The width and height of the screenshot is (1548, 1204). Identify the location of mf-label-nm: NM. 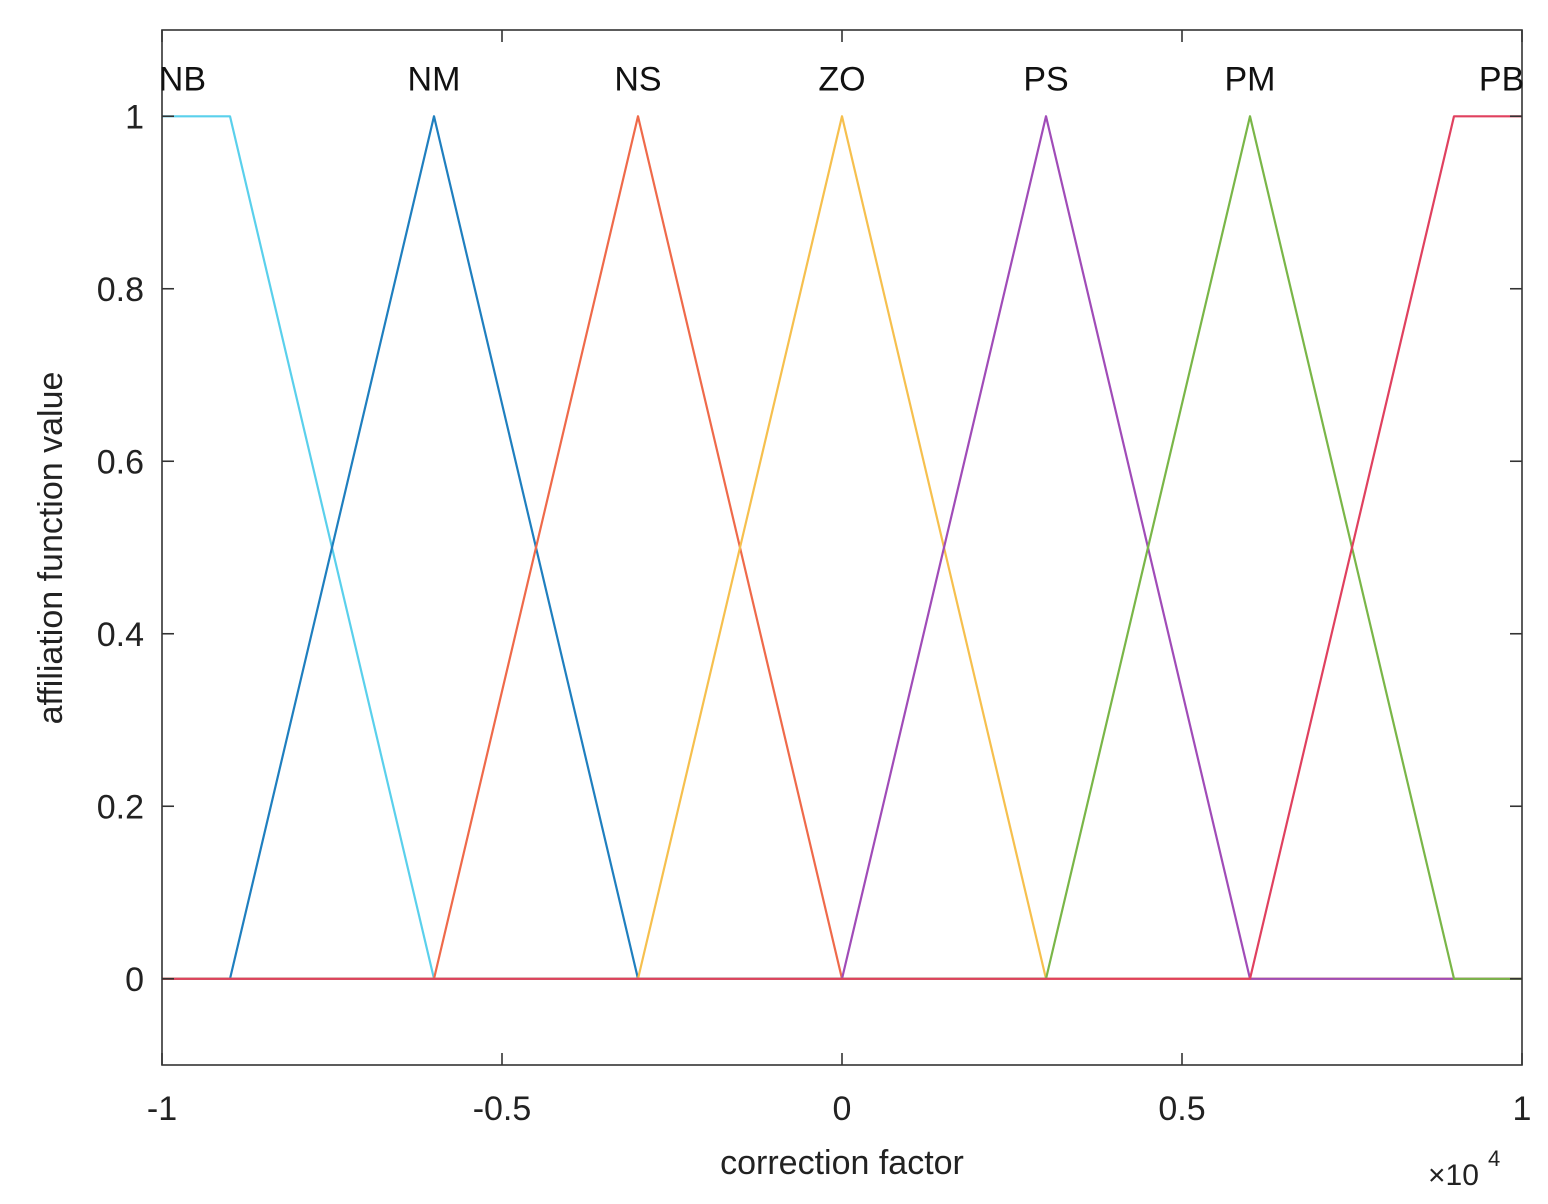
(434, 79).